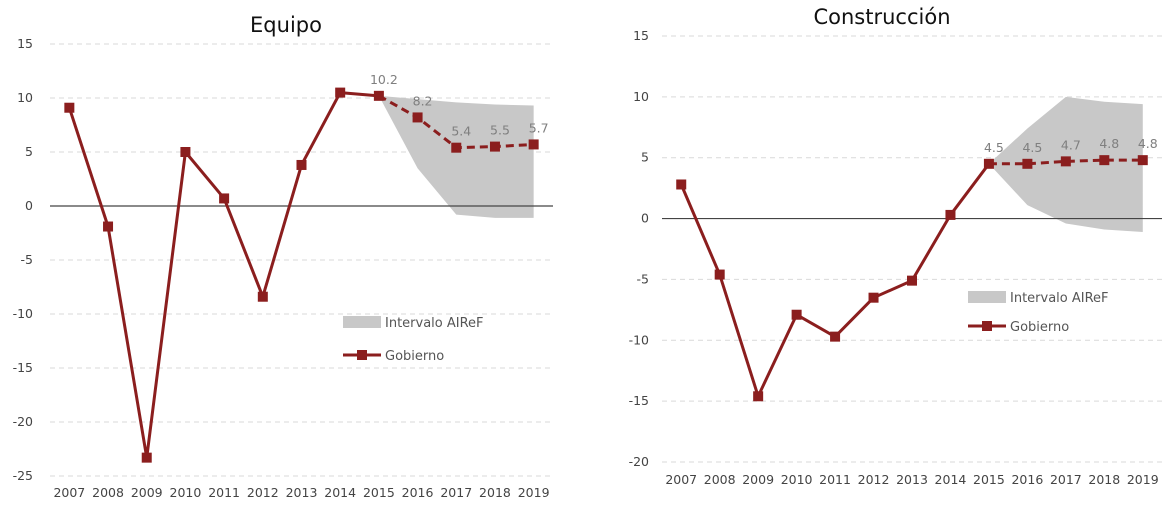 The height and width of the screenshot is (507, 1168). What do you see at coordinates (423, 100) in the screenshot?
I see `data-label: 8.2` at bounding box center [423, 100].